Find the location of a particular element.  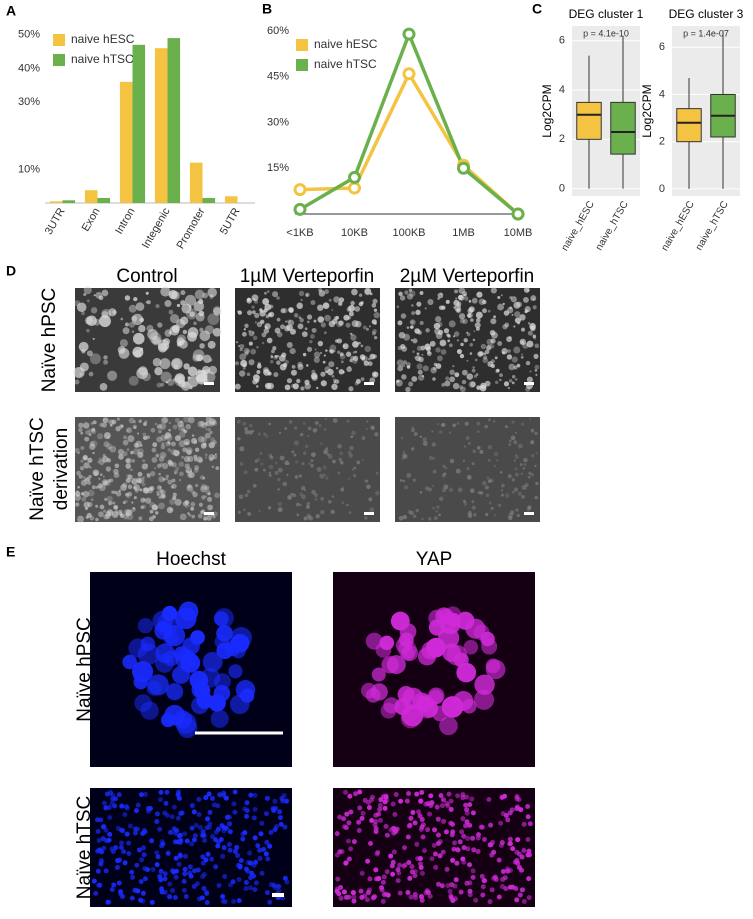

box is located at coordinates (589, 120).